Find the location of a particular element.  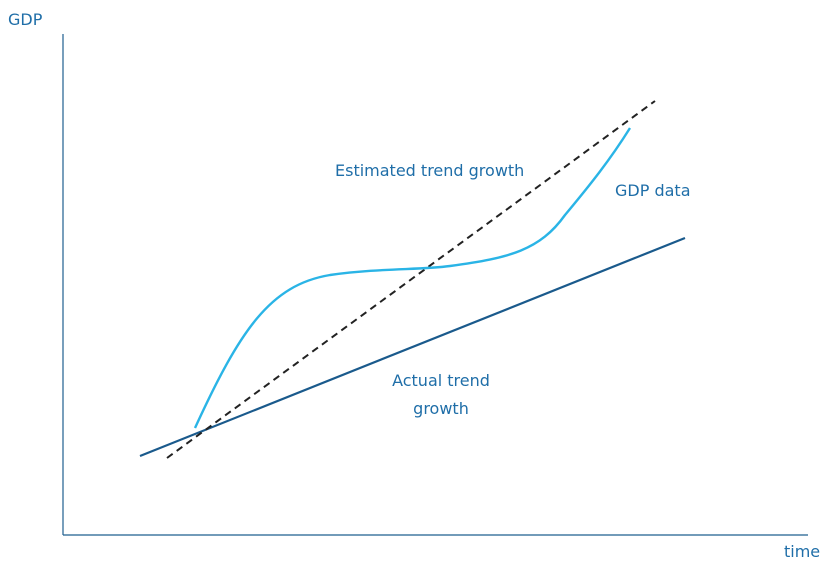

x-axis-label: time is located at coordinates (802, 551).